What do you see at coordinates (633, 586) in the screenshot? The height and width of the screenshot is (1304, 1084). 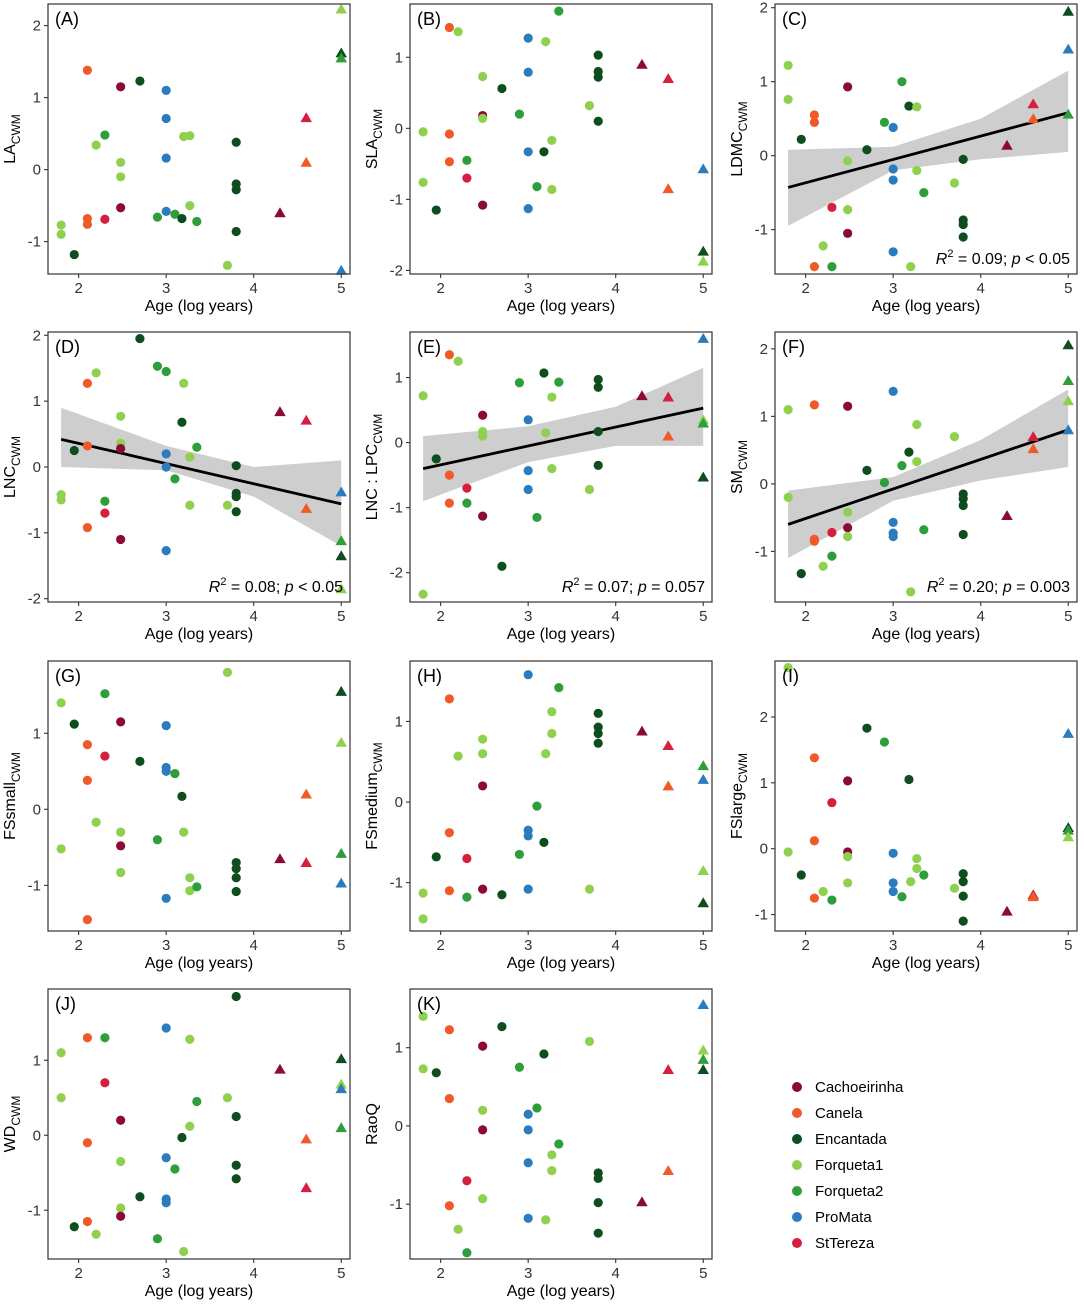 I see `stats-annotation: R2 = 0.07; p = 0.057` at bounding box center [633, 586].